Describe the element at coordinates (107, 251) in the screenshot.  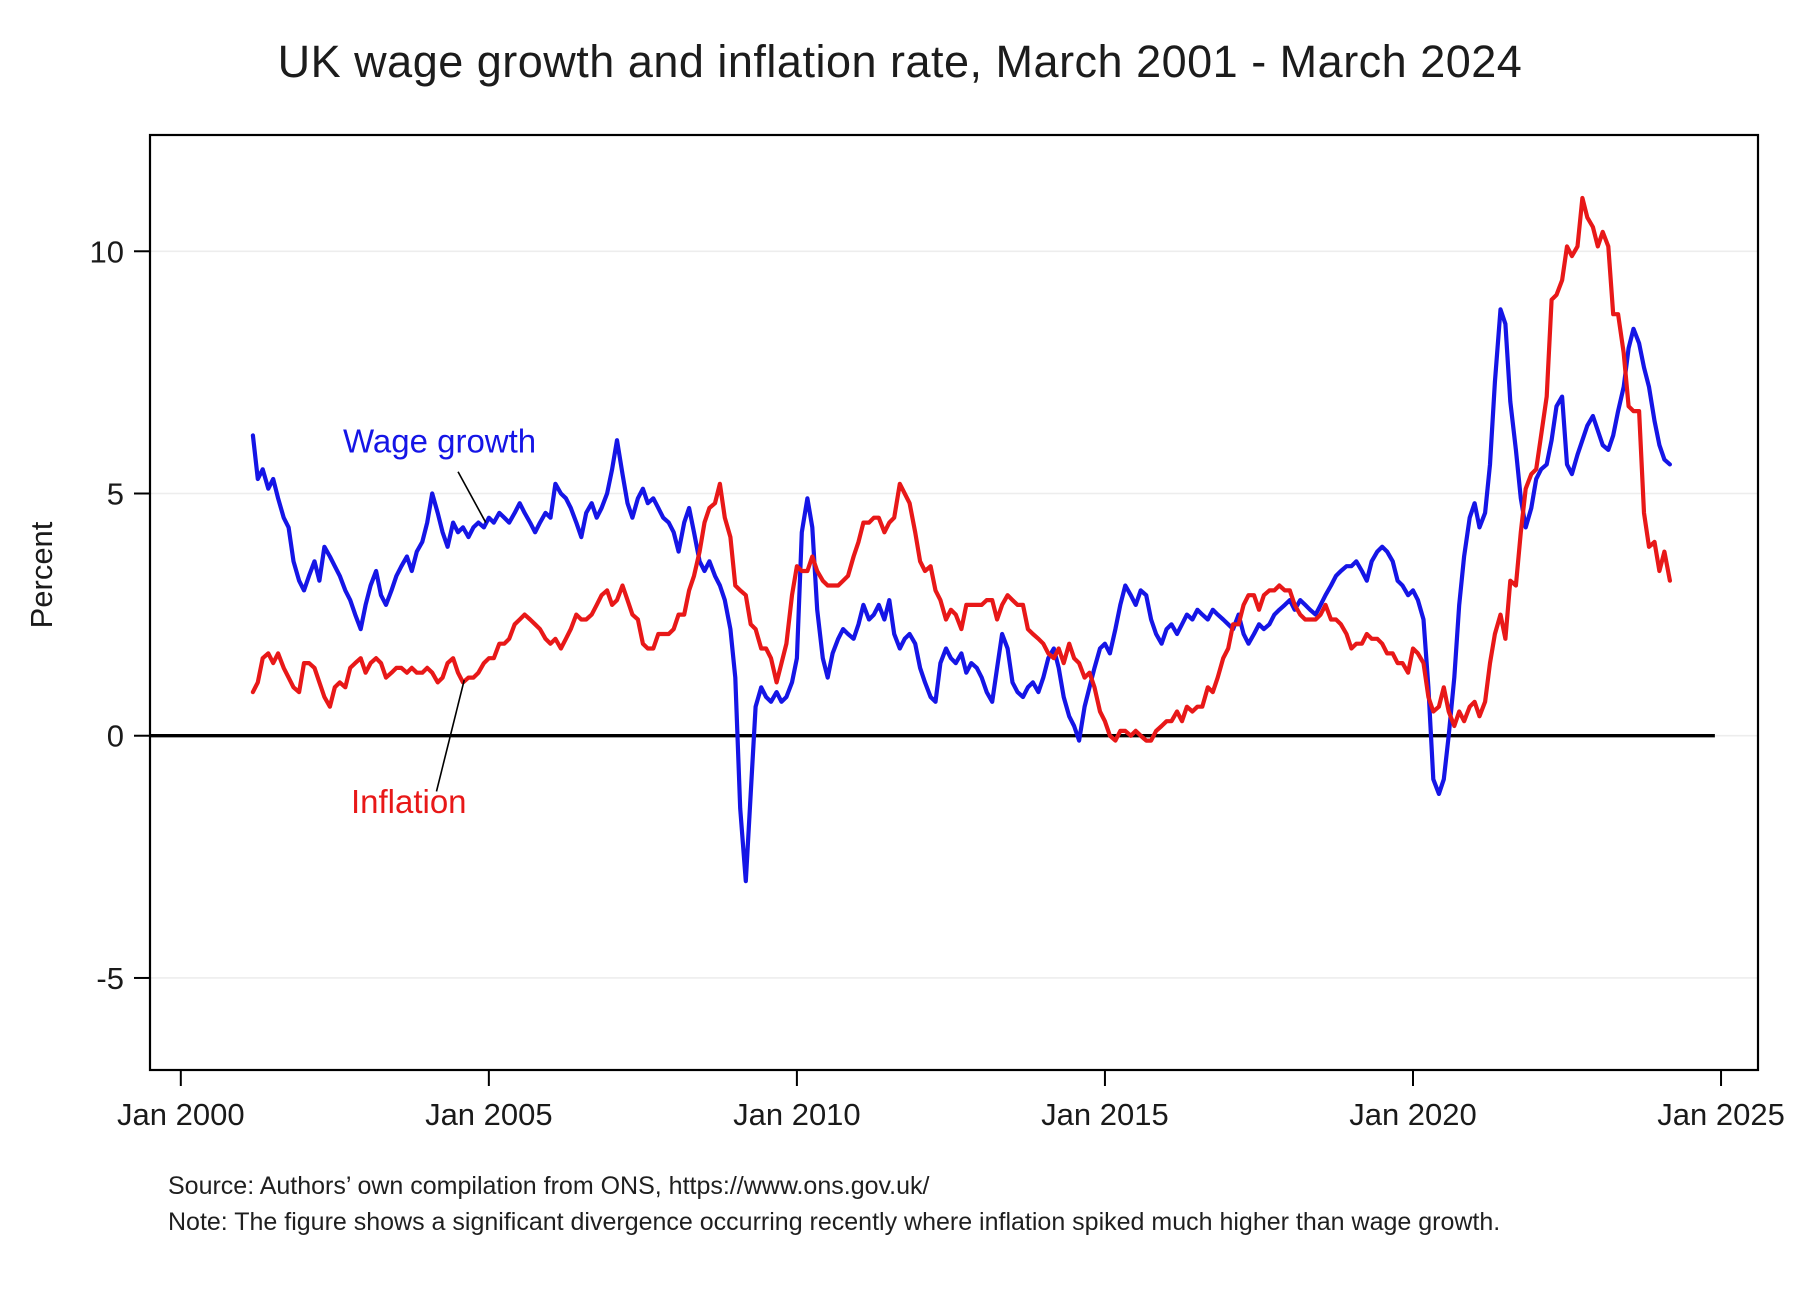
I see `y-tick-label: 10` at that location.